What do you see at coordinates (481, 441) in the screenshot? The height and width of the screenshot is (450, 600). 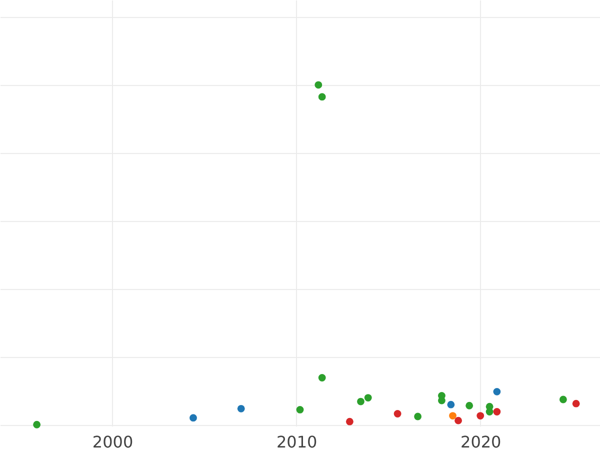 I see `x-tick-label: 2020` at bounding box center [481, 441].